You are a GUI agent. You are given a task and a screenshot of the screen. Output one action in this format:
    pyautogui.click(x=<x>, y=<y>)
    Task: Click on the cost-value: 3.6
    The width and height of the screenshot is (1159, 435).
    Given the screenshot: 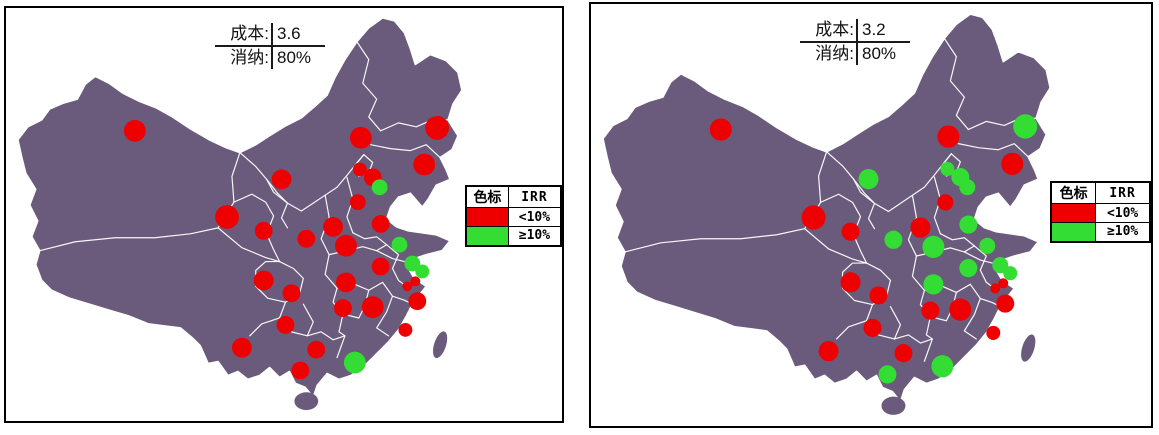 What is the action you would take?
    pyautogui.click(x=299, y=35)
    